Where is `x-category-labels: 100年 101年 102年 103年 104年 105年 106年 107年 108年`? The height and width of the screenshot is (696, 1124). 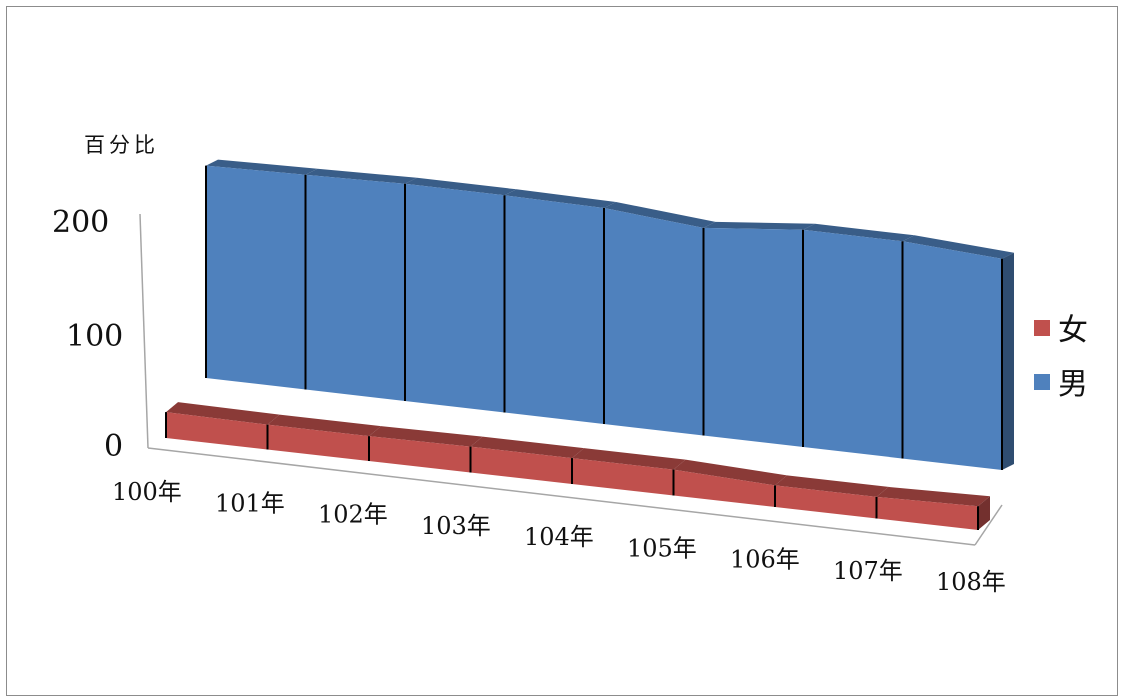
x-category-labels: 100年 101年 102年 103年 104年 105年 106年 107年 108年 is located at coordinates (559, 537).